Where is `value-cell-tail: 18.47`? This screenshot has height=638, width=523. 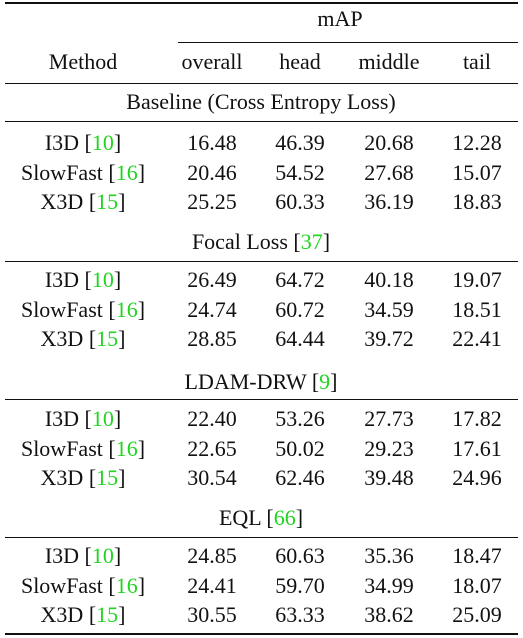 value-cell-tail: 18.47 is located at coordinates (477, 555).